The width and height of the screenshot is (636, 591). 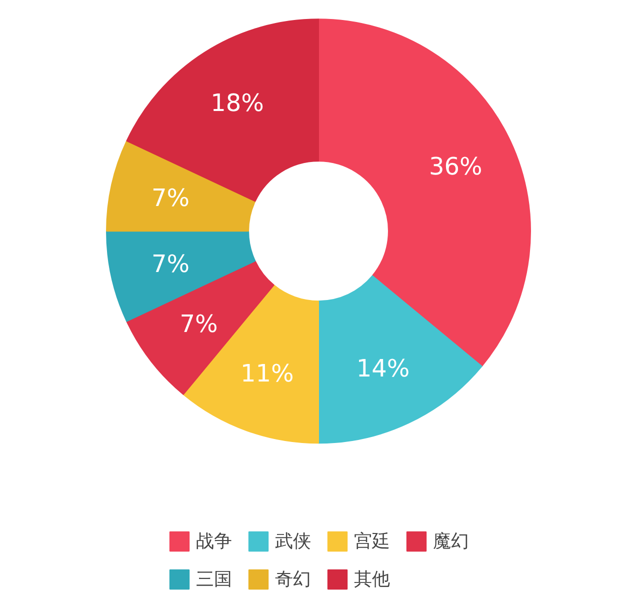 I want to click on legend-label: 奇幻, so click(x=293, y=579).